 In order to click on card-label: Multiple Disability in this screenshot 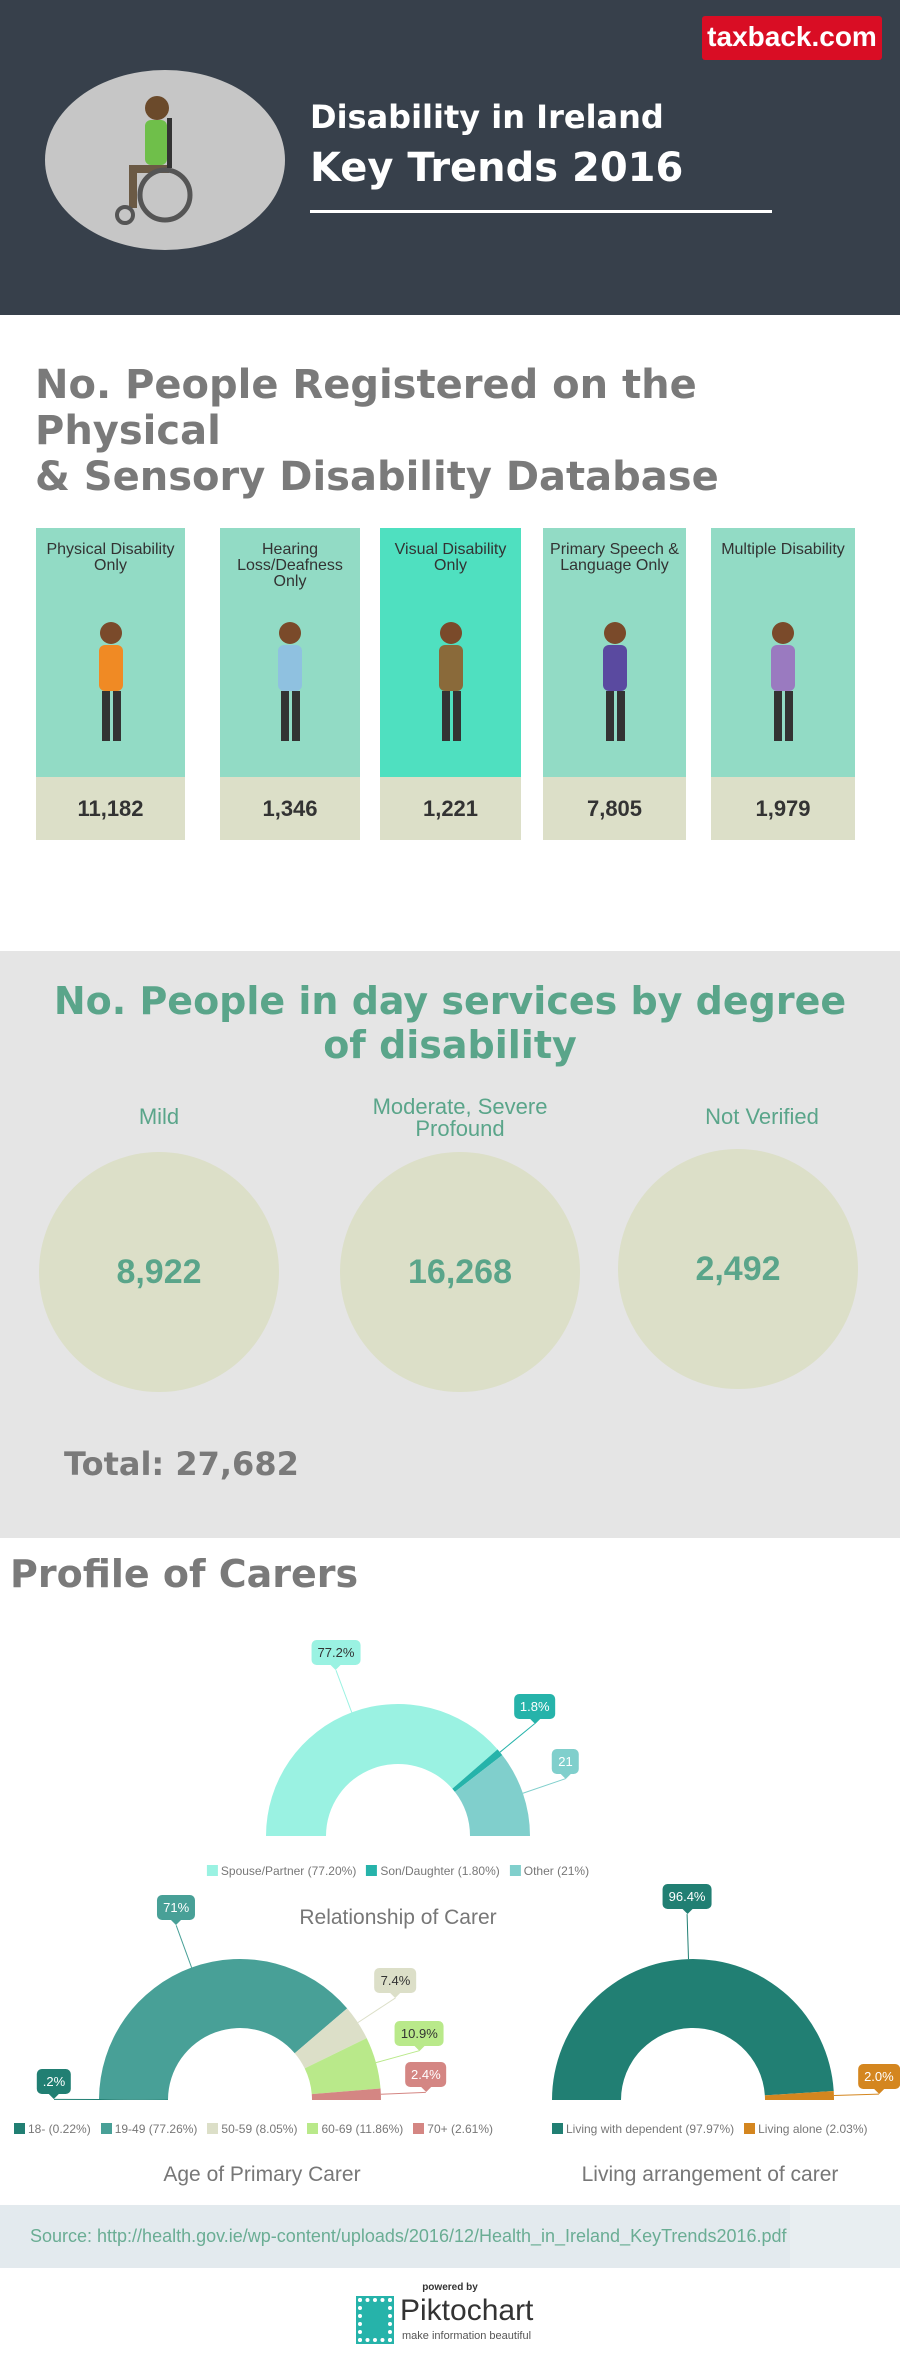, I will do `click(783, 549)`.